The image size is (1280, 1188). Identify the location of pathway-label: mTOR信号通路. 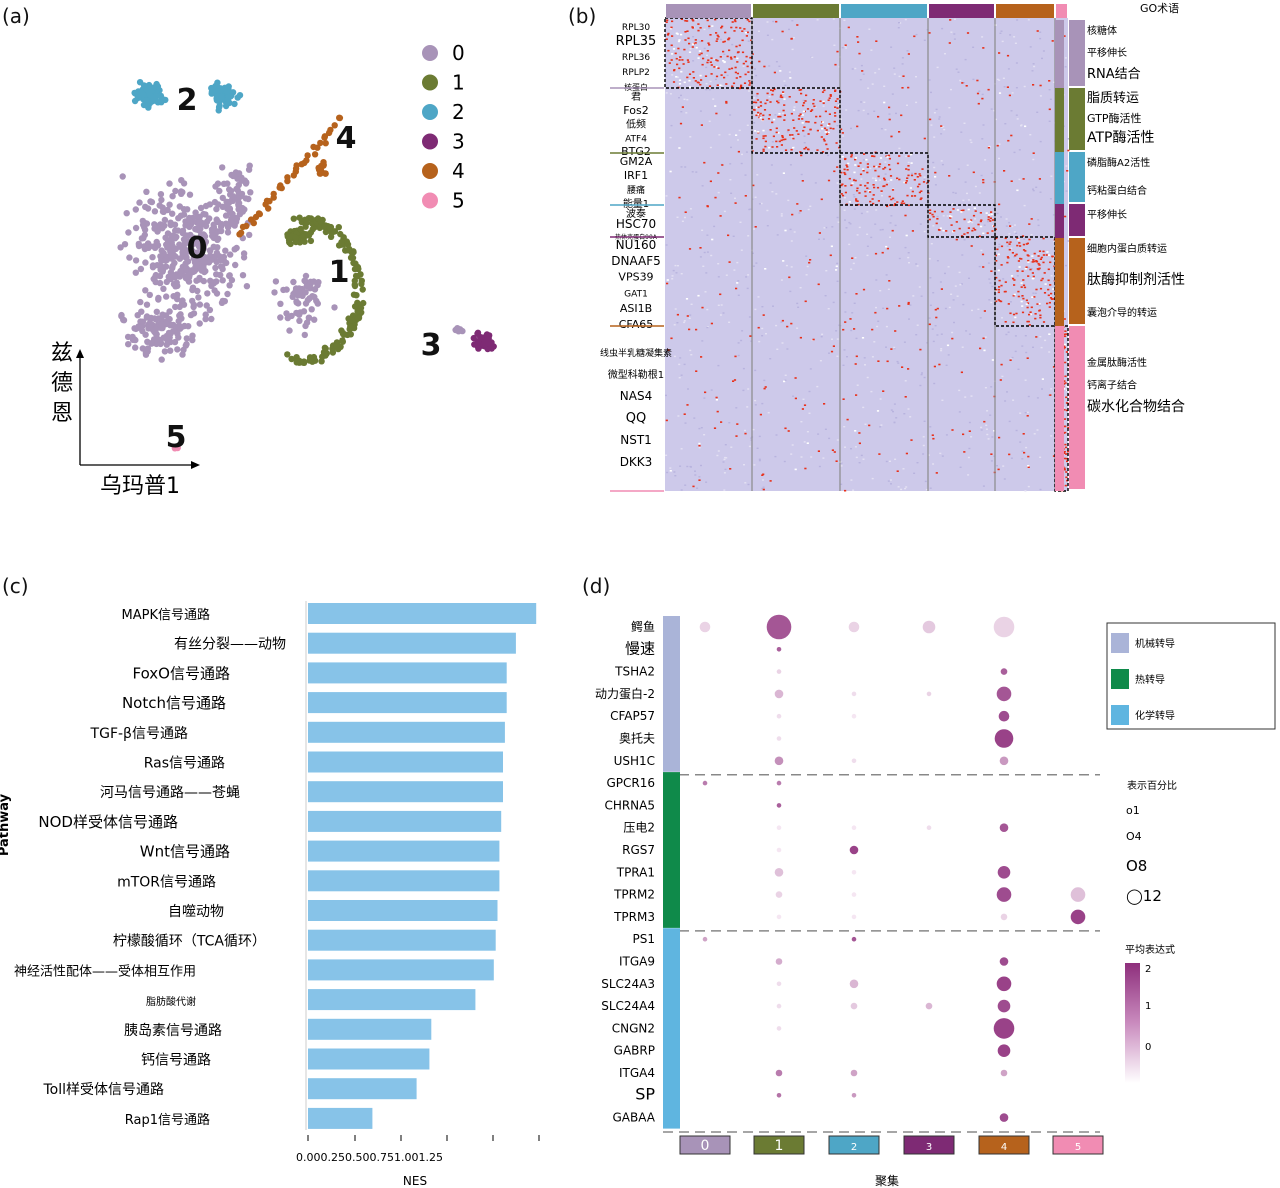
(166, 882).